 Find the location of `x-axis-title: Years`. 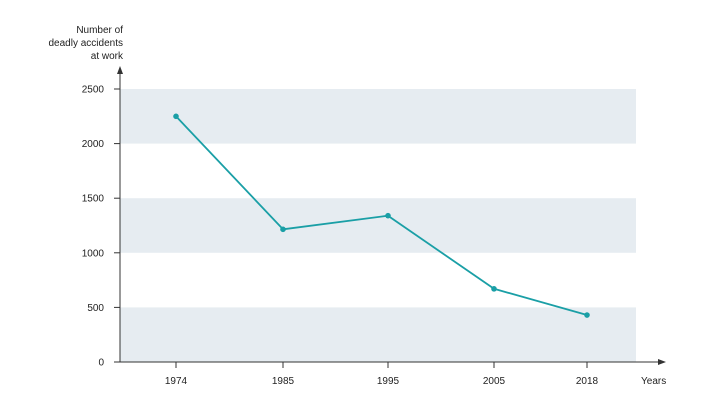

x-axis-title: Years is located at coordinates (653, 381).